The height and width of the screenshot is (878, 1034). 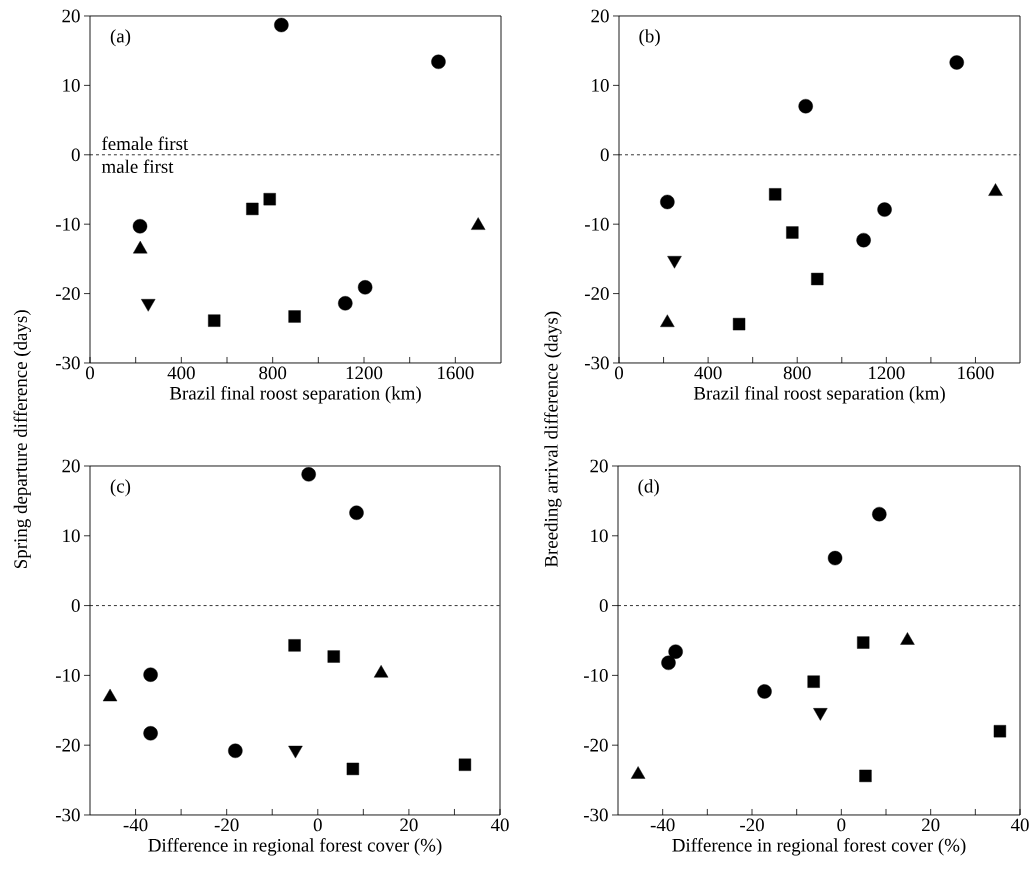 I want to click on text: (a), so click(x=120, y=38).